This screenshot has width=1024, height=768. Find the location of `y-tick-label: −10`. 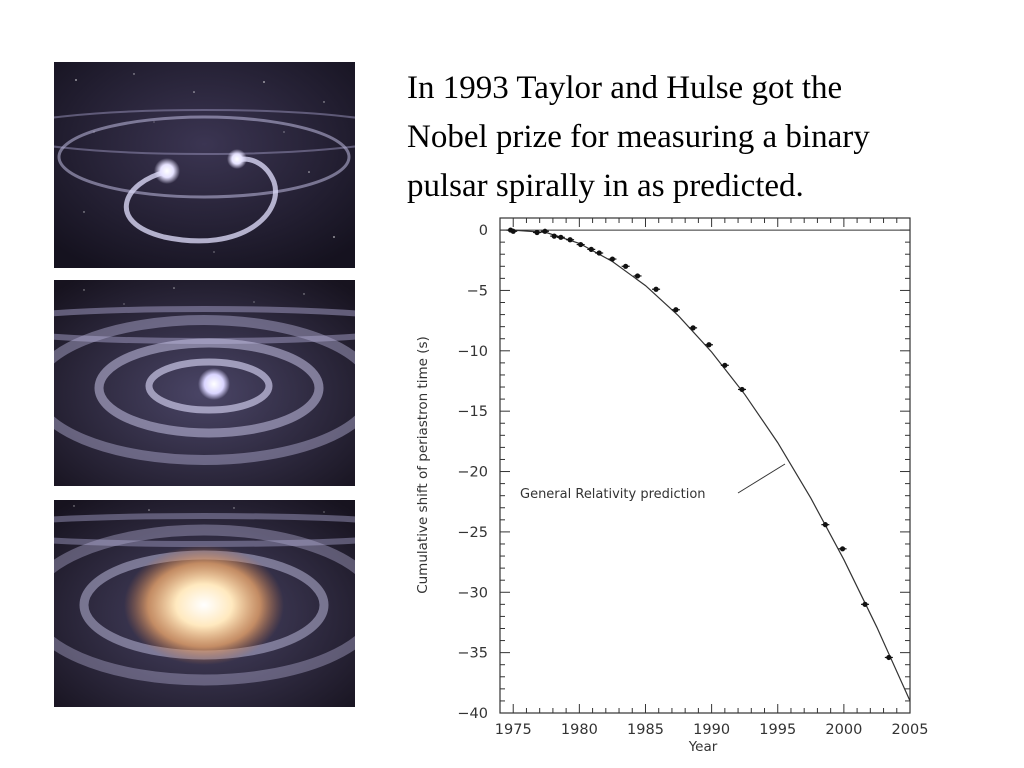

y-tick-label: −10 is located at coordinates (472, 352).